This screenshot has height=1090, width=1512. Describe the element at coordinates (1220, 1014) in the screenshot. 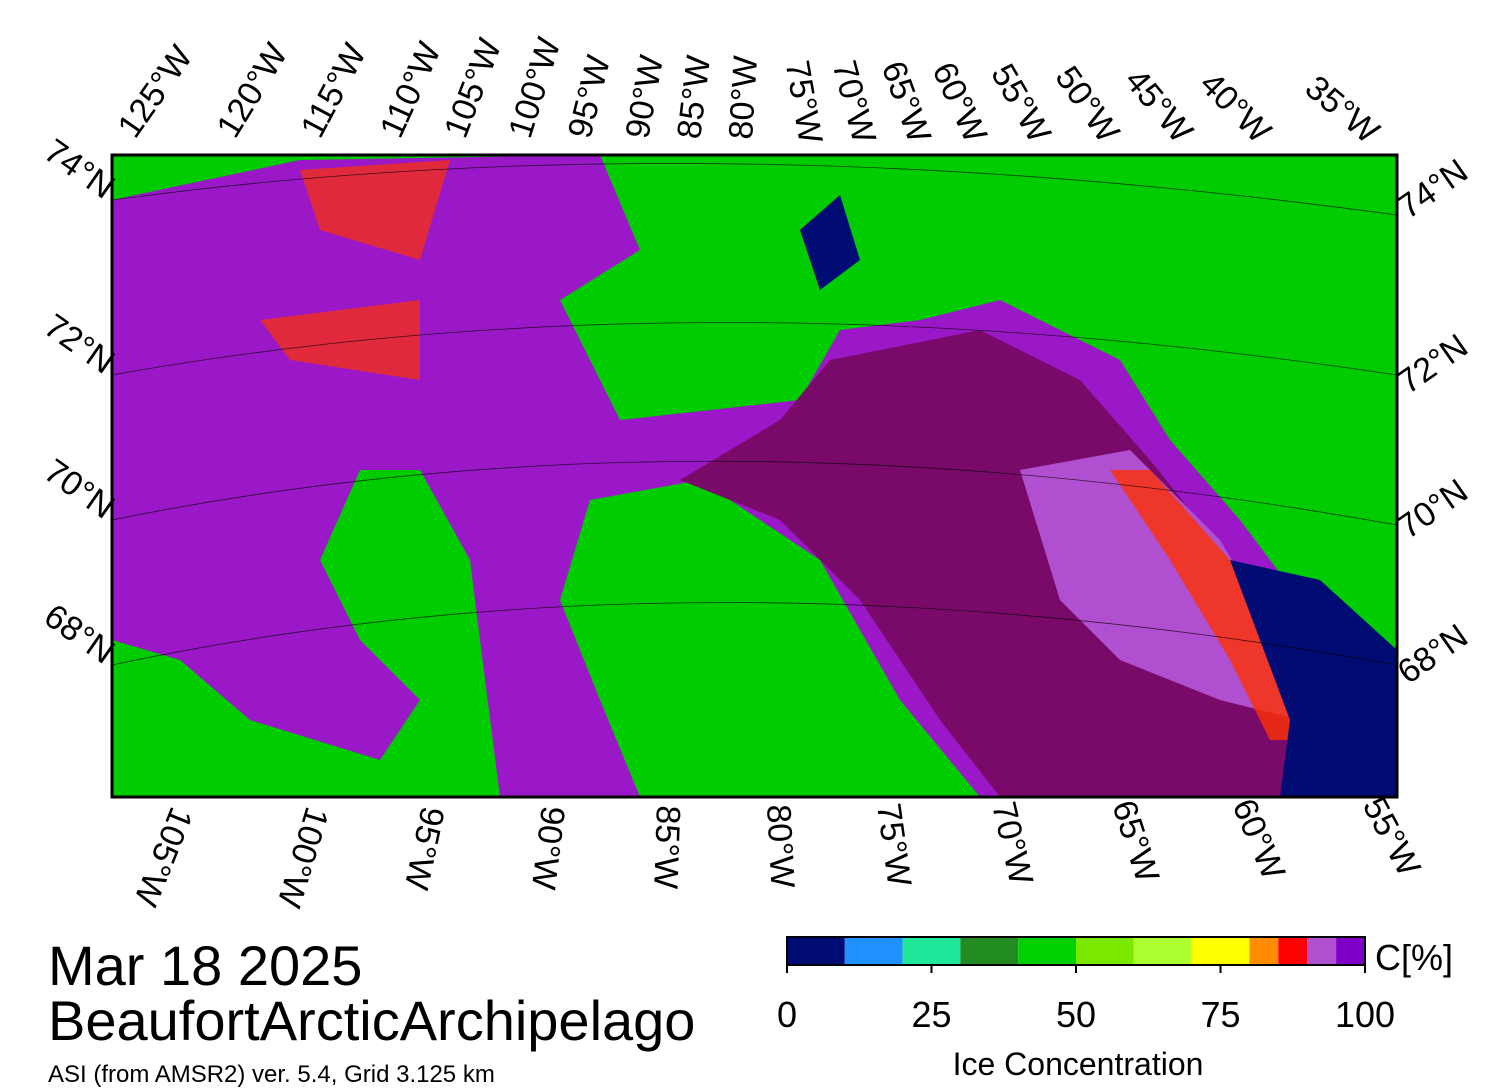

I see `colorbar-tick-label: 75` at that location.